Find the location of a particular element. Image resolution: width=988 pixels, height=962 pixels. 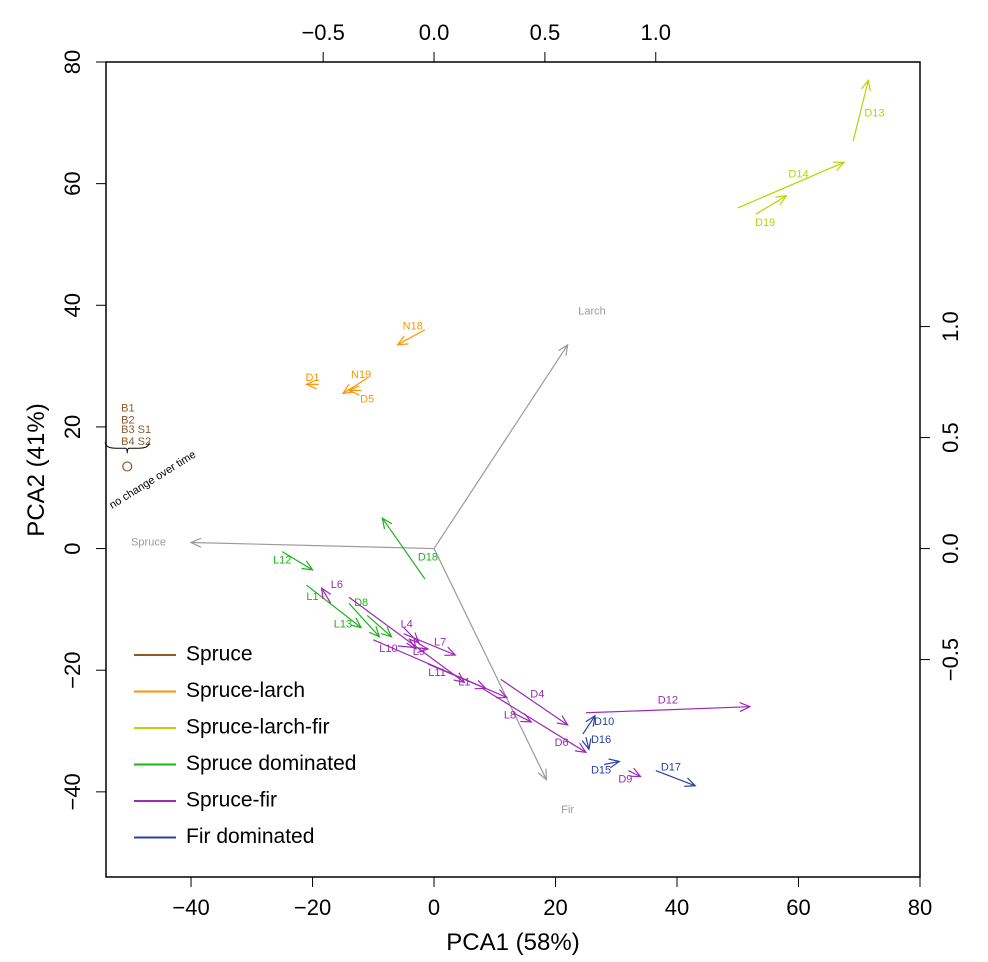

top-tick-label: 1.0 is located at coordinates (655, 32).